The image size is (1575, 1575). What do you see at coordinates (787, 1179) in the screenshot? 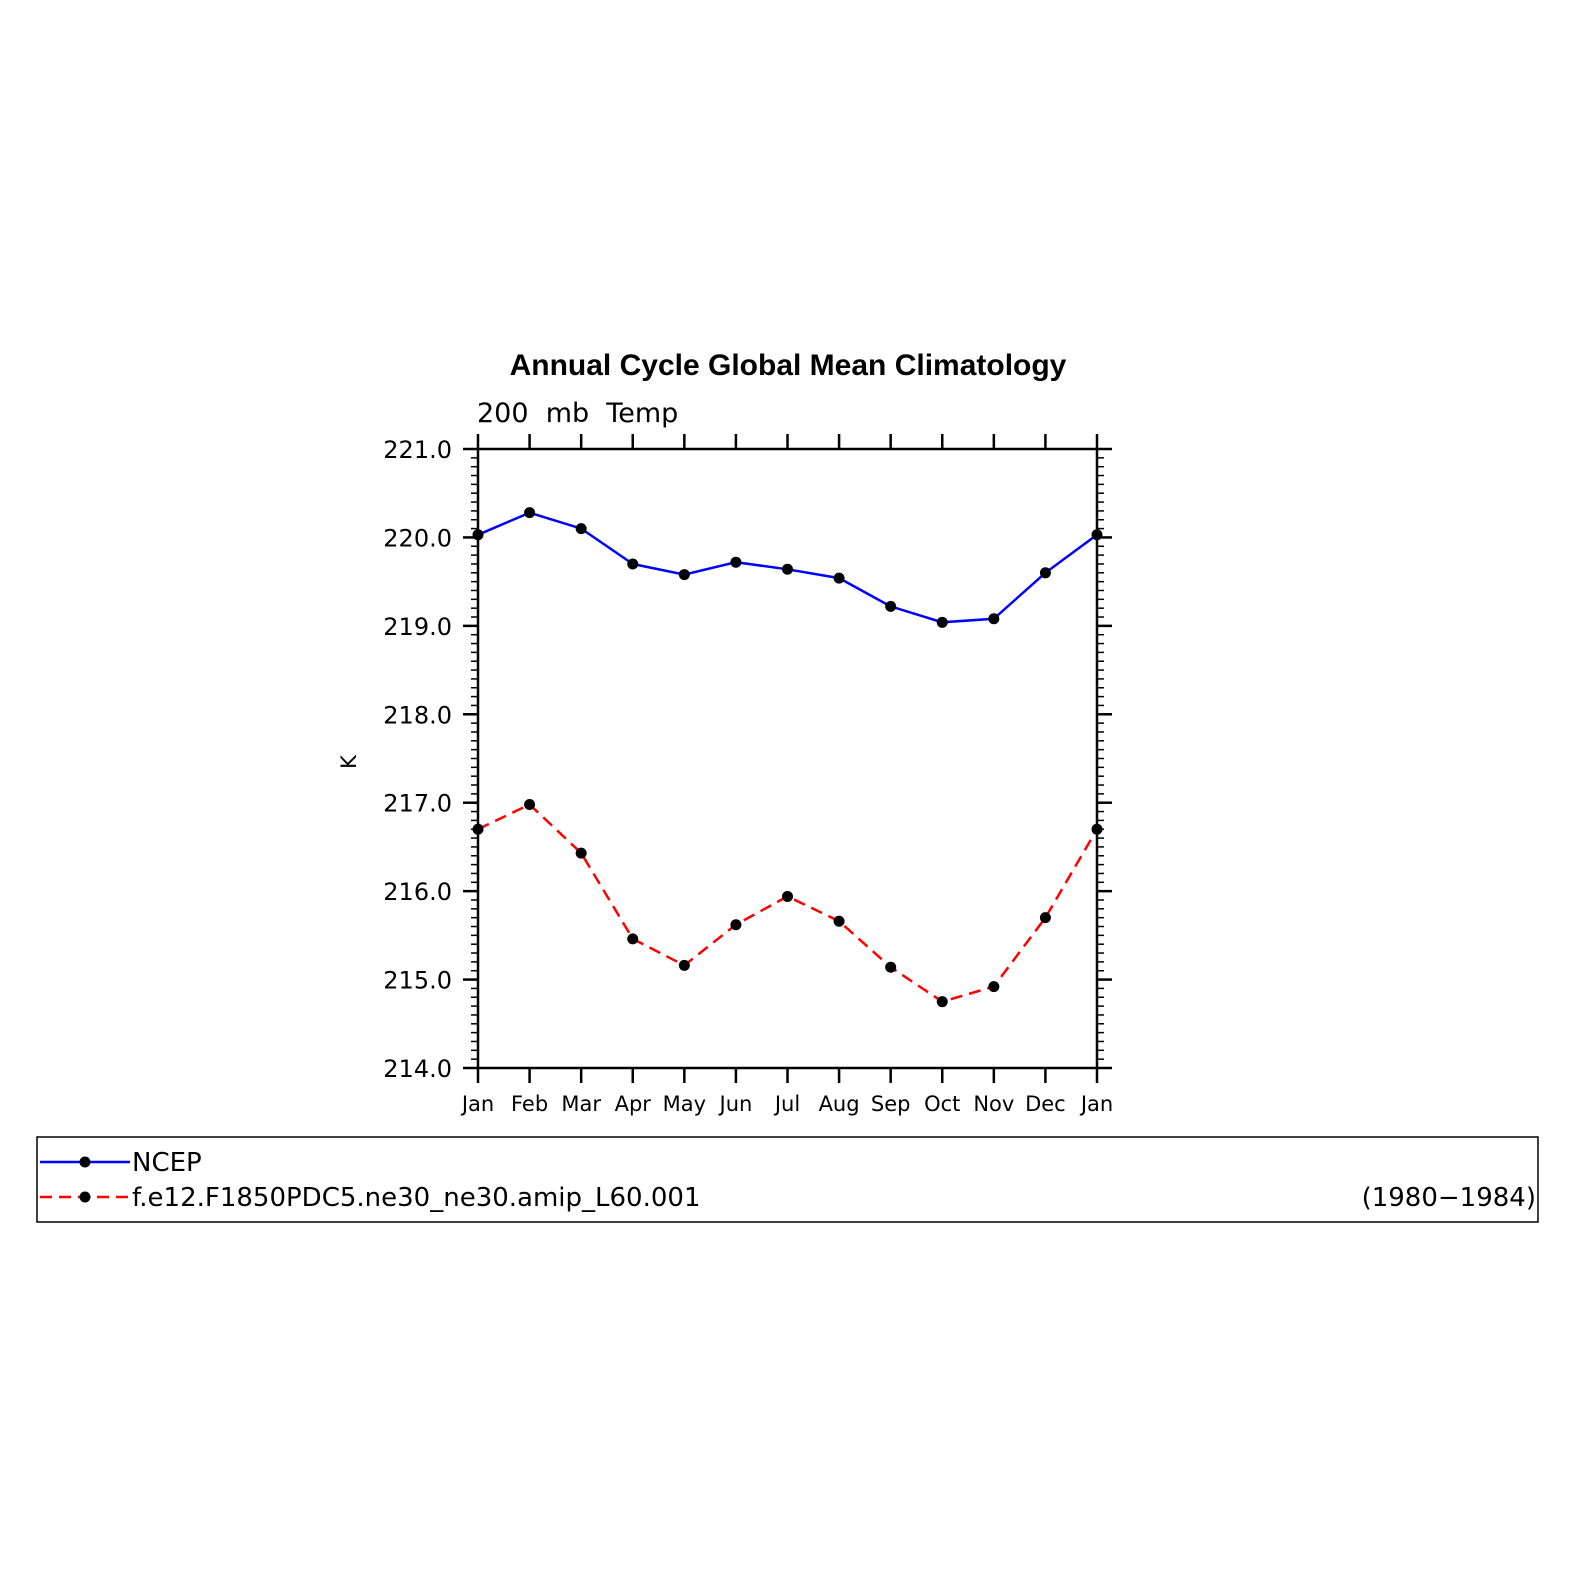
I see `legend-box` at bounding box center [787, 1179].